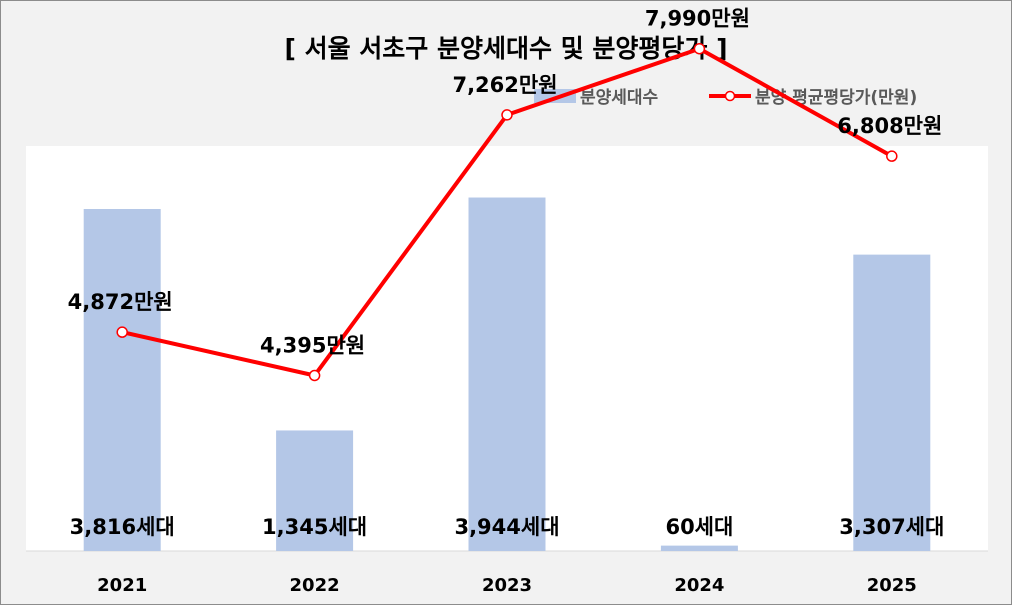  I want to click on bar-label-2023: 3,944세대, so click(506, 527).